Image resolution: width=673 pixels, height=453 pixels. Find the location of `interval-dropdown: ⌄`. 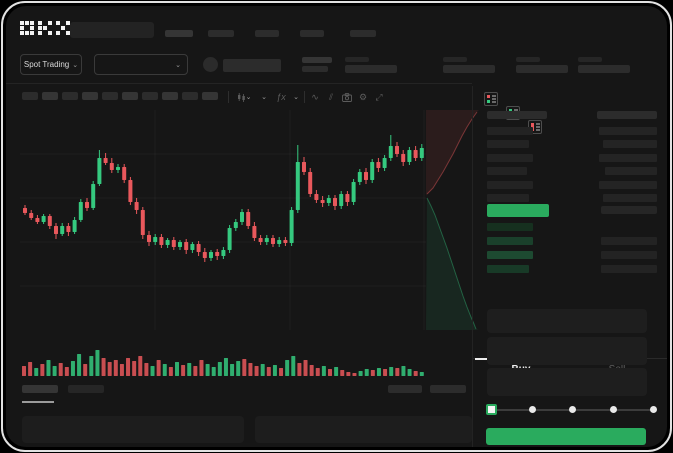

interval-dropdown: ⌄ is located at coordinates (264, 97).